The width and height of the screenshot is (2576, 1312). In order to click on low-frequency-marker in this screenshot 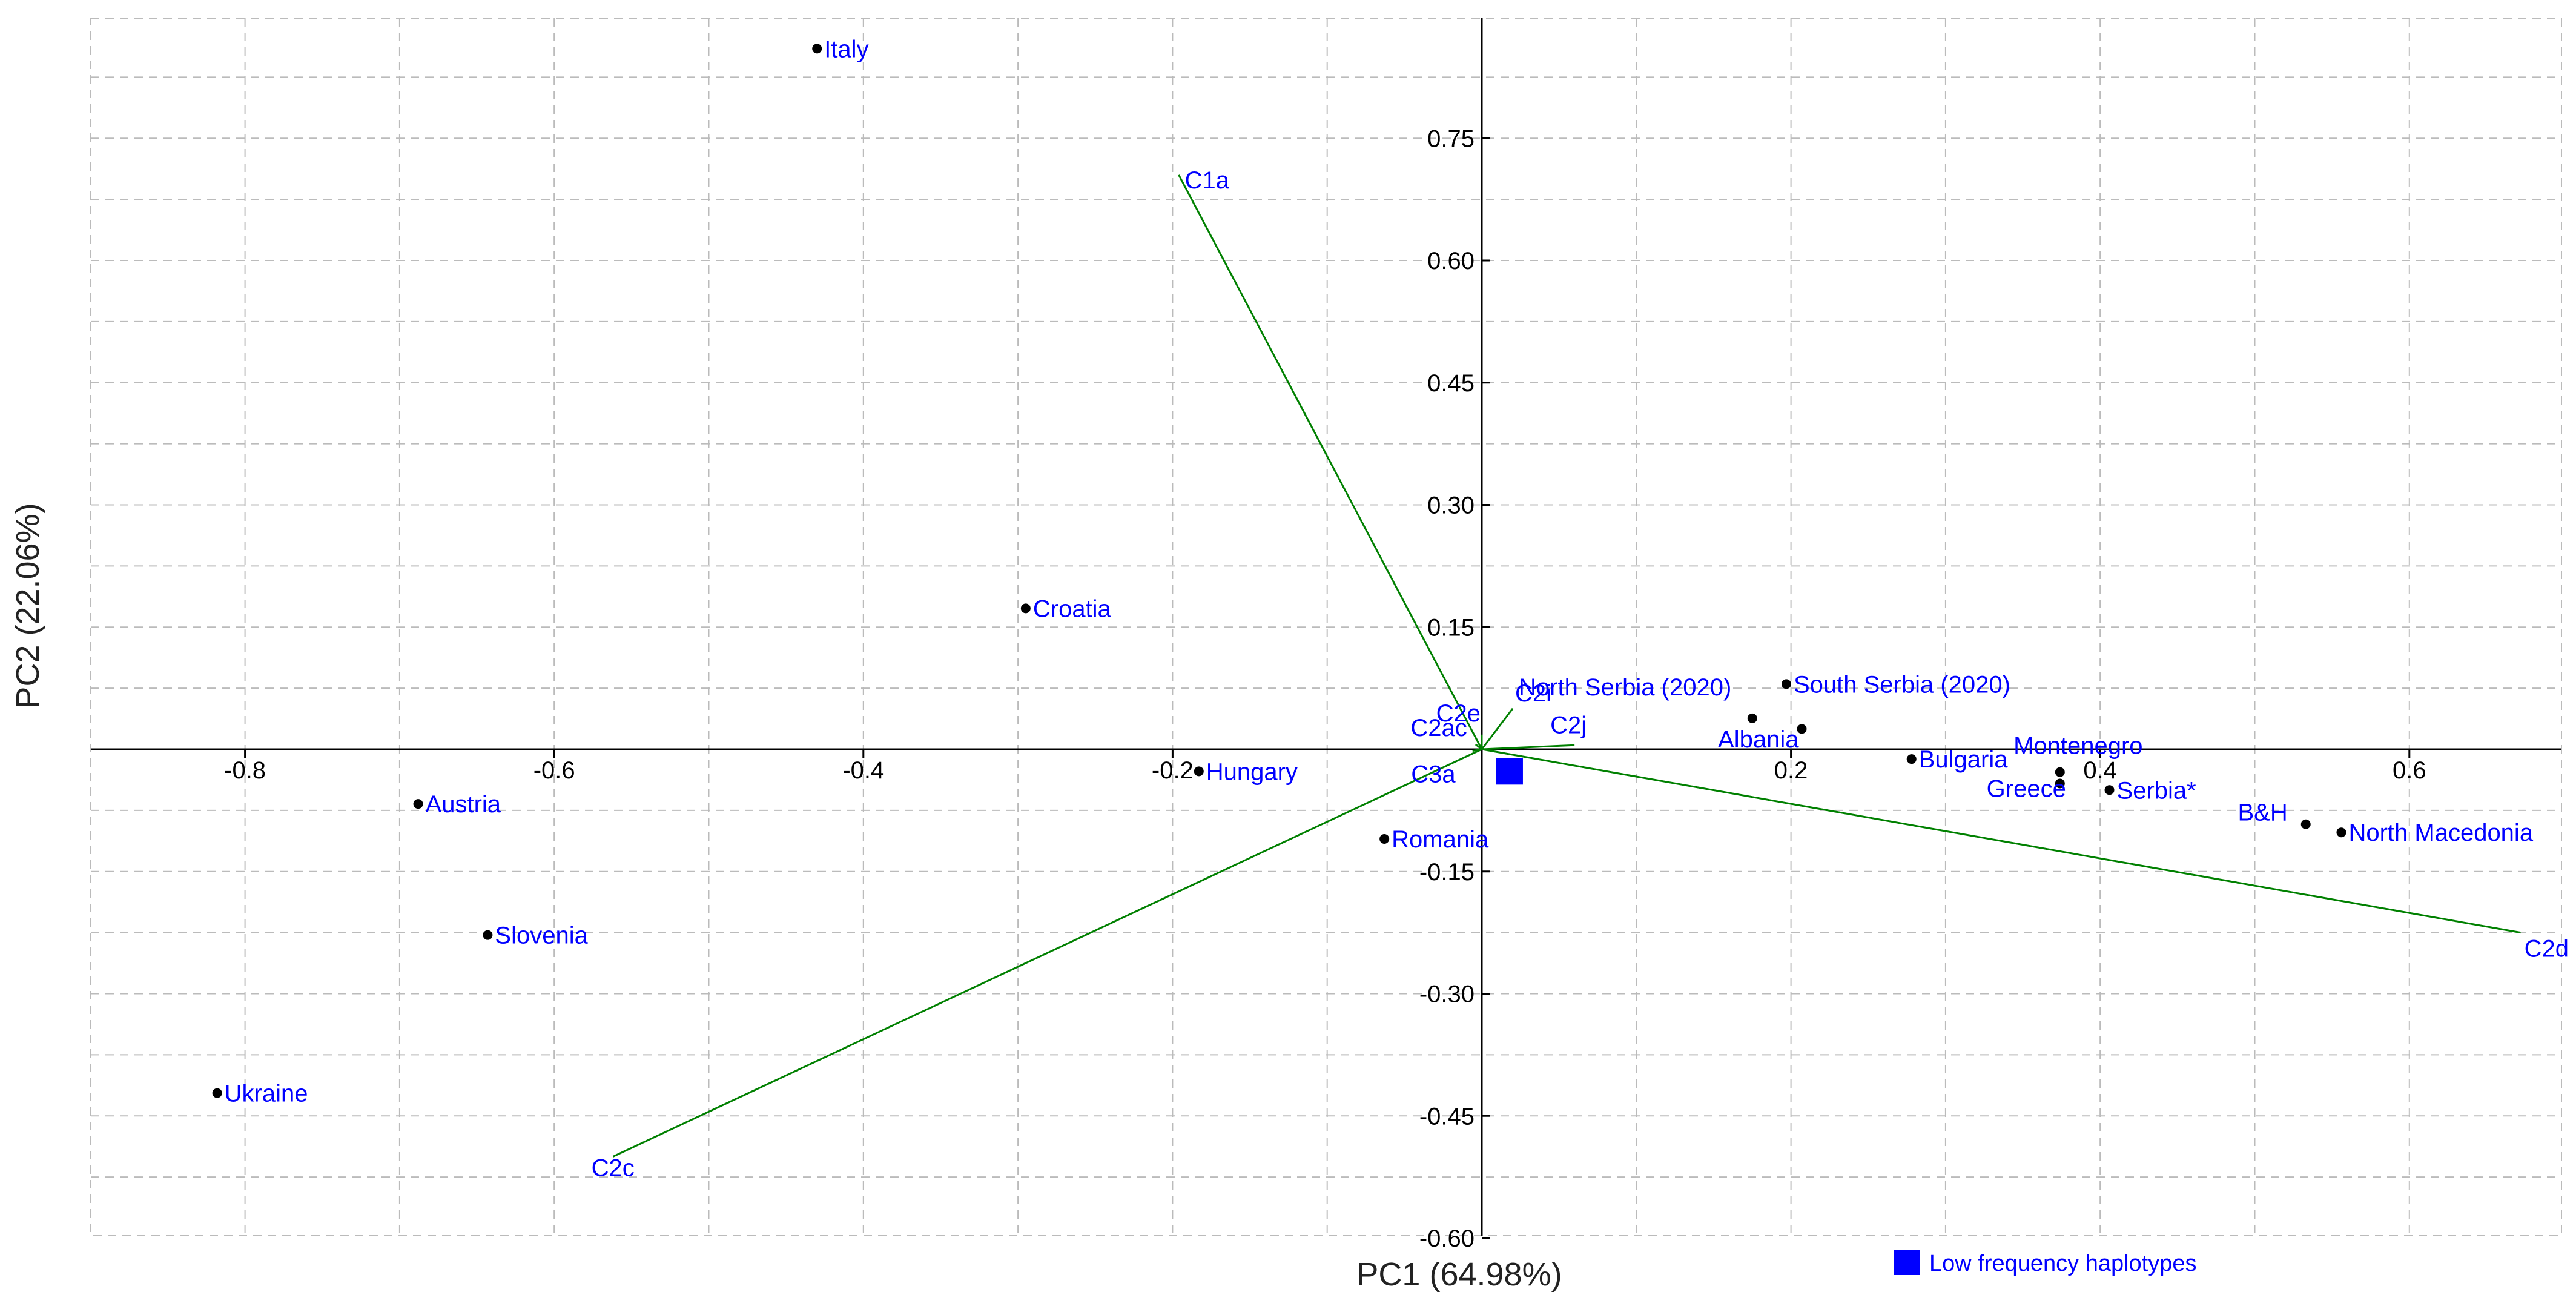, I will do `click(1509, 771)`.